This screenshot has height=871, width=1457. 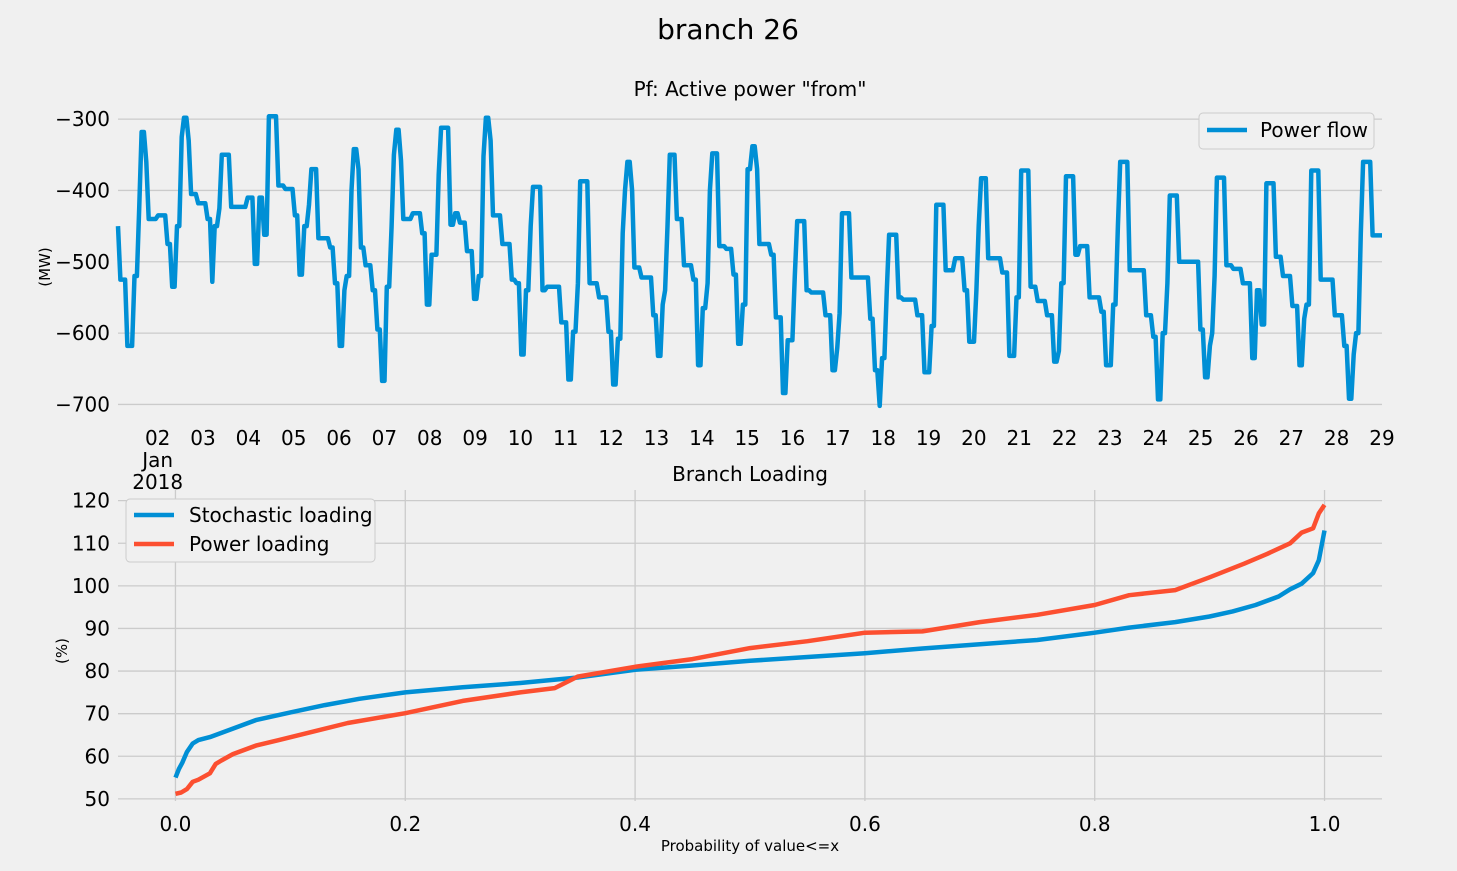 I want to click on power-flow-title: Pf: Active power "from", so click(x=750, y=89).